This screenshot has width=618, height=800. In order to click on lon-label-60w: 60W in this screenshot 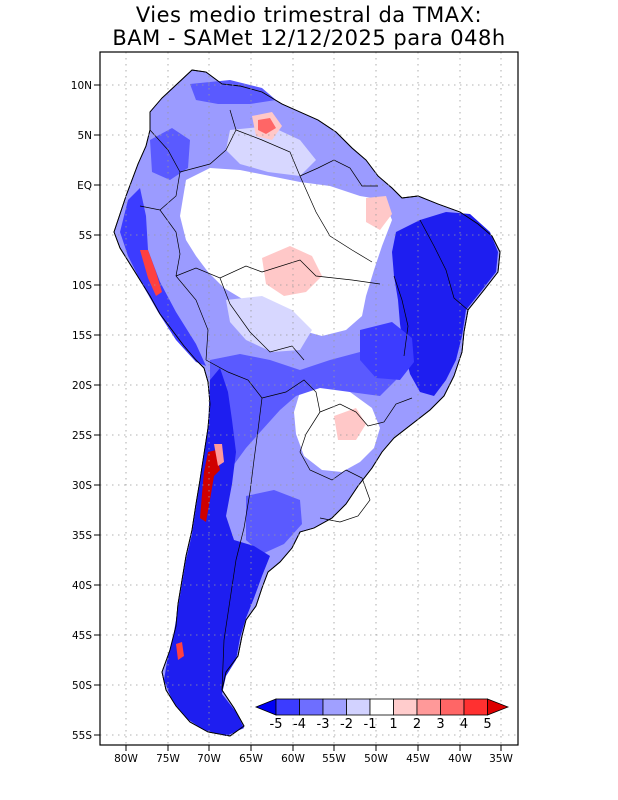, I will do `click(293, 759)`.